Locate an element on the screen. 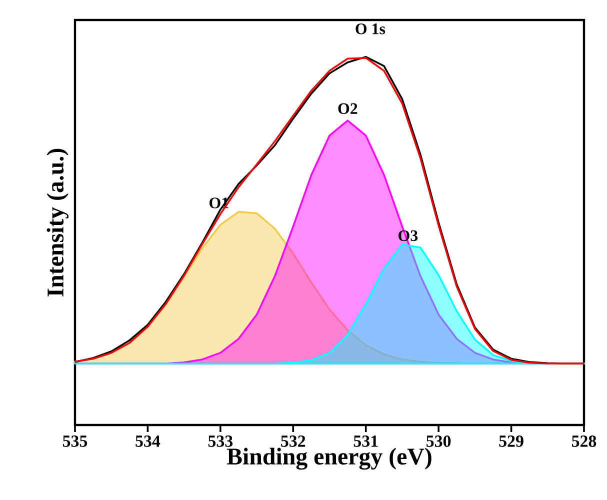  series-label: O2 is located at coordinates (348, 108).